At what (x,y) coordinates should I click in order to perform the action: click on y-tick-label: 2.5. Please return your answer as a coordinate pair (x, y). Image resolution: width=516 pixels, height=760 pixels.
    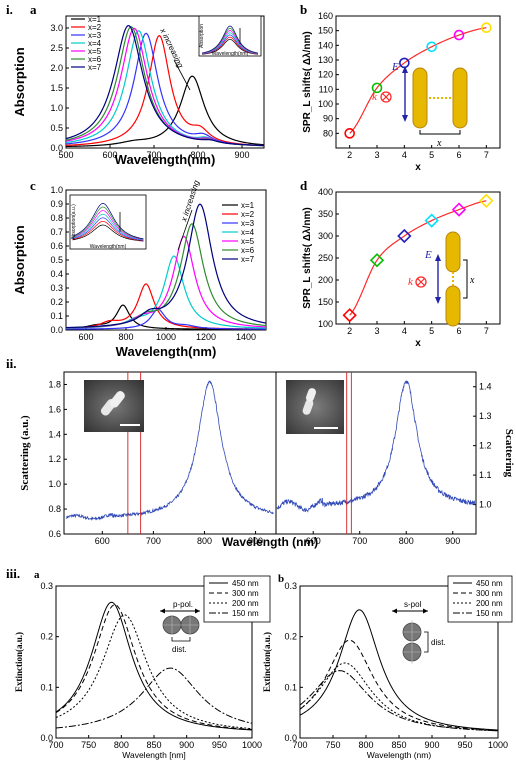
    Looking at the image, I should click on (56, 48).